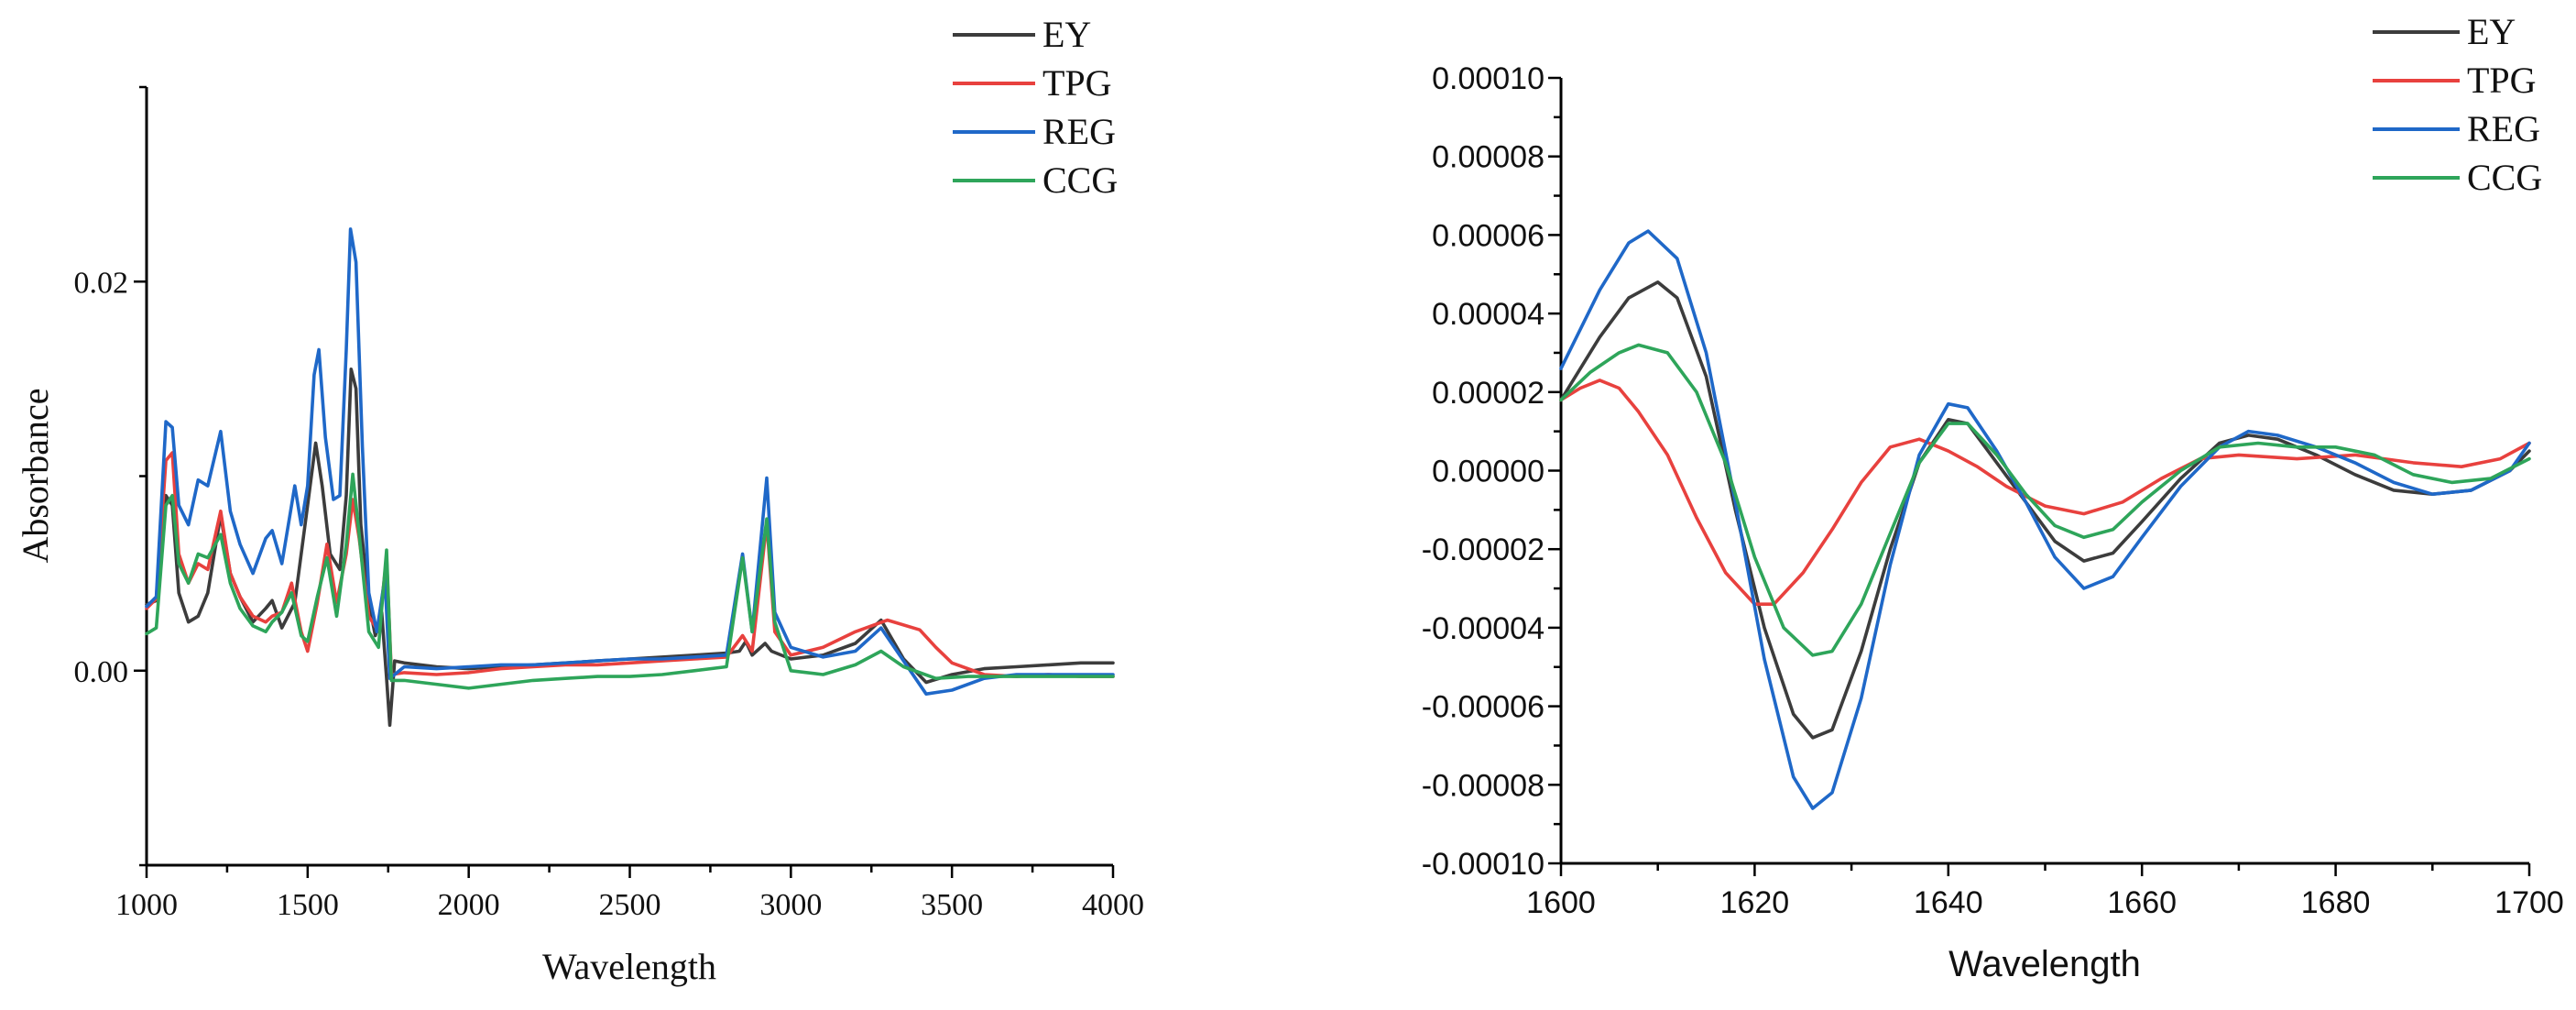  What do you see at coordinates (1488, 393) in the screenshot?
I see `y-tick-label: 0.00002` at bounding box center [1488, 393].